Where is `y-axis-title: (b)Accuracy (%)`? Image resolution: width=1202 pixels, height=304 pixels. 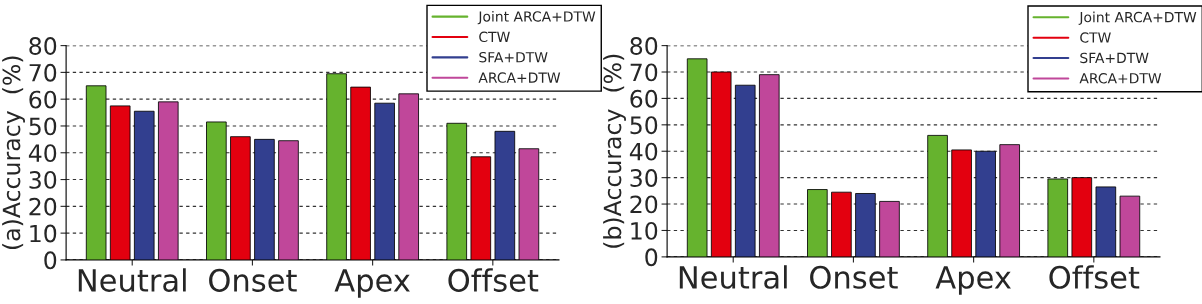 y-axis-title: (b)Accuracy (%) is located at coordinates (614, 151).